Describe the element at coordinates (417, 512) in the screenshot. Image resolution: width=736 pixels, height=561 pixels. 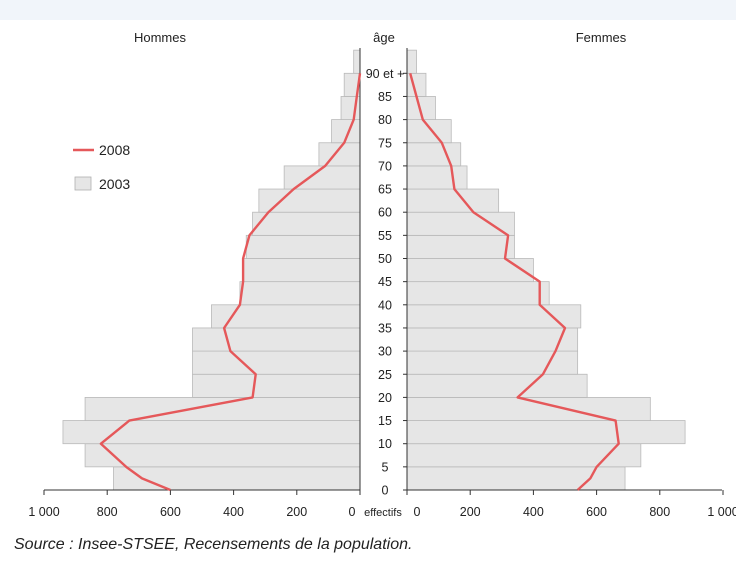
I see `x-tick-label-right: 0` at that location.